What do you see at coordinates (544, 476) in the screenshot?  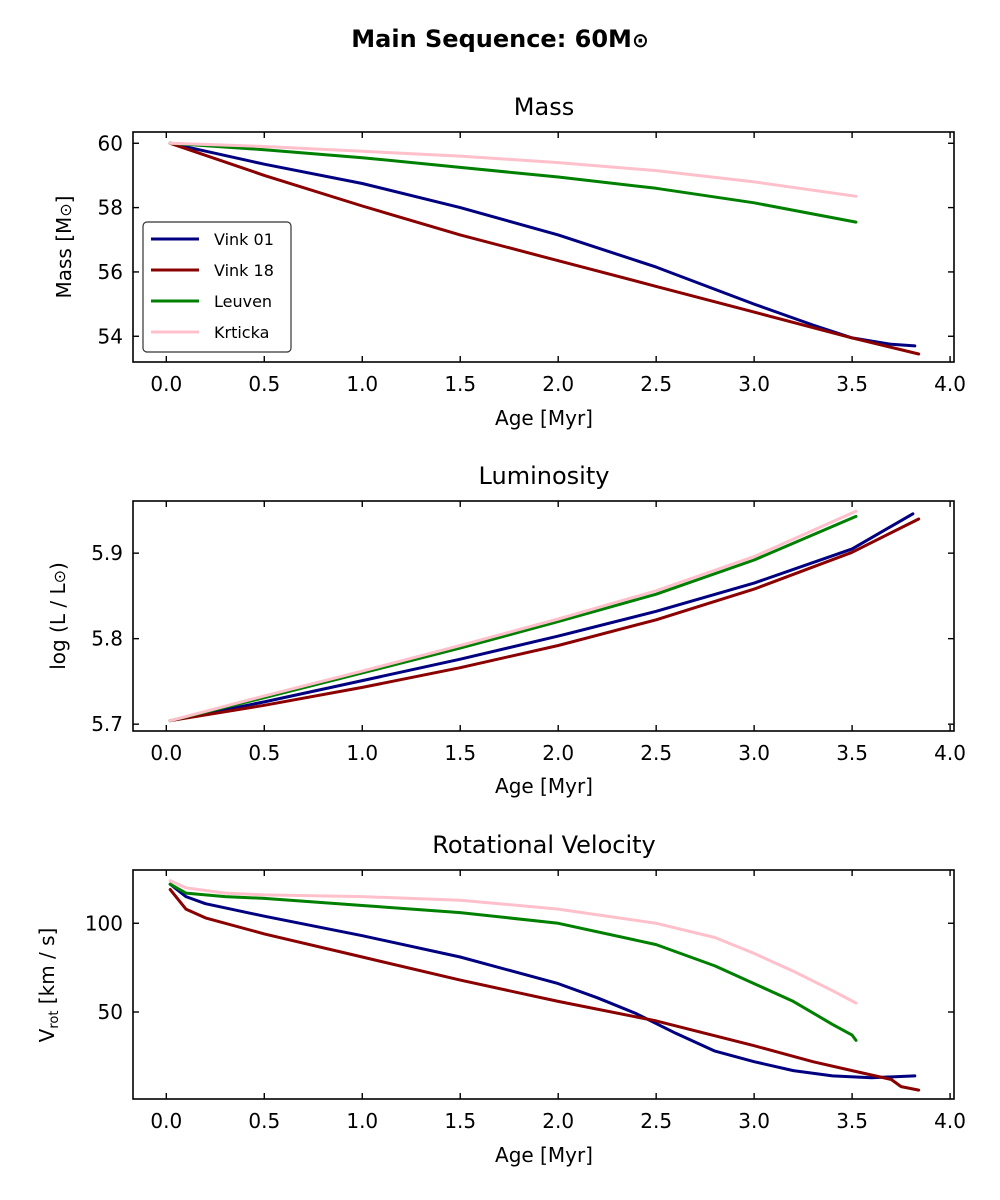 I see `luminosity-panel-title: Luminosity` at bounding box center [544, 476].